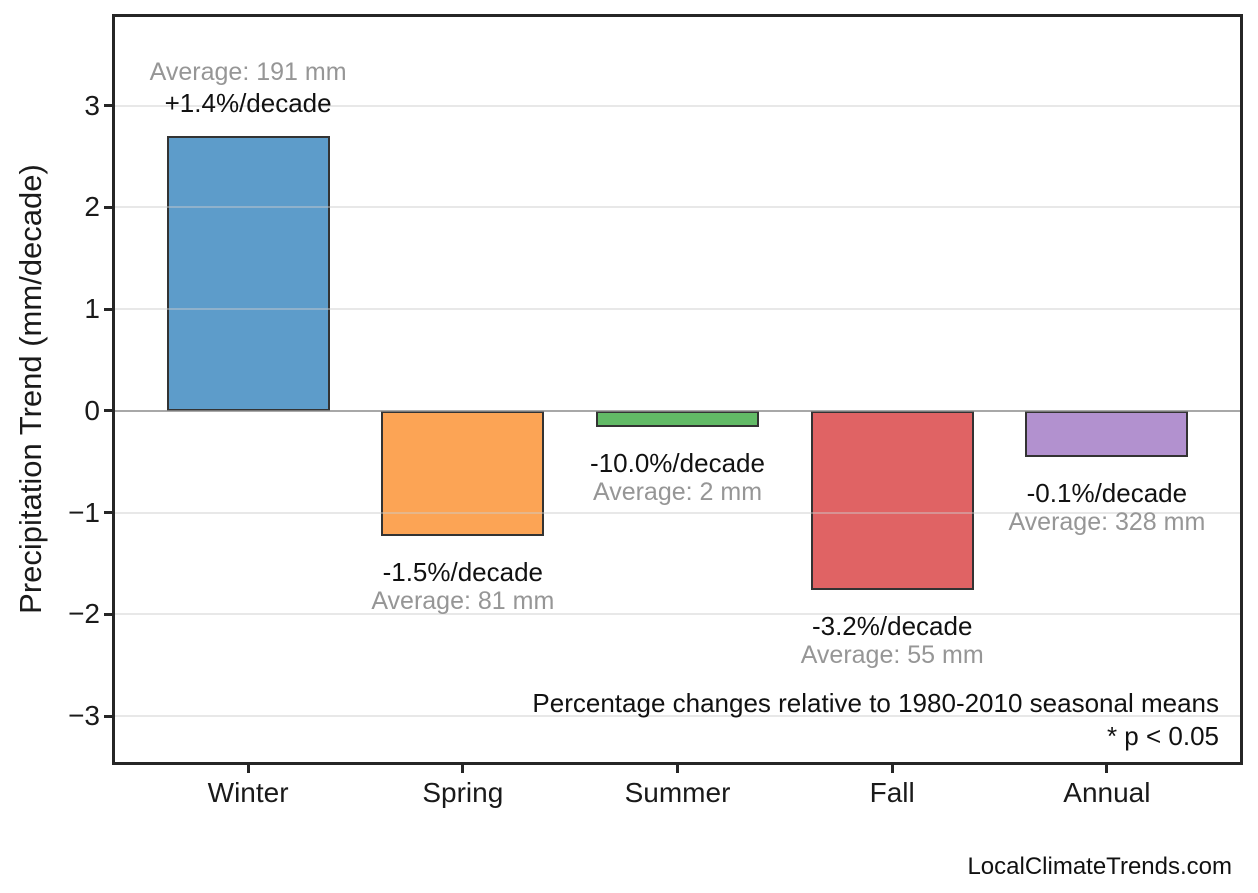  I want to click on x-tick-label-fall: Fall, so click(892, 792).